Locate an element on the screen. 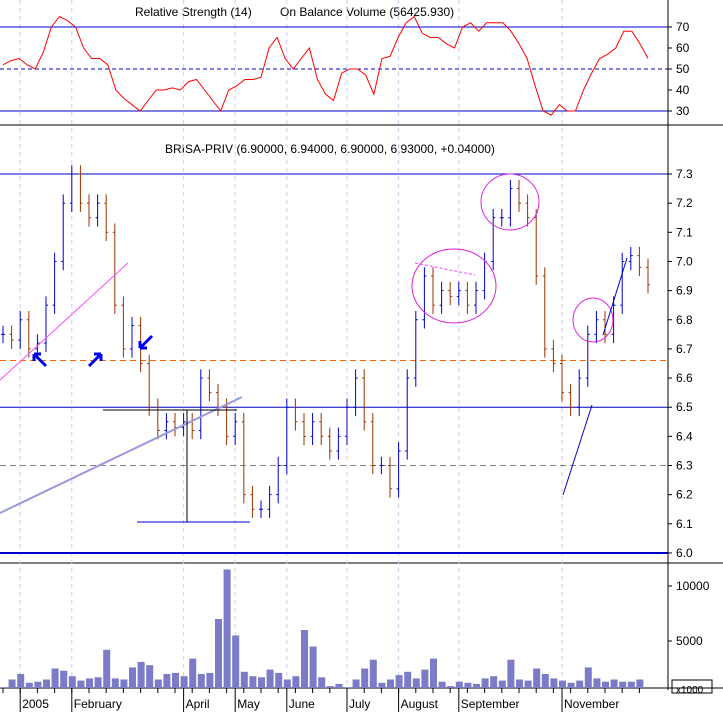 Image resolution: width=723 pixels, height=712 pixels. price-tick-label: 6.6 is located at coordinates (684, 378).